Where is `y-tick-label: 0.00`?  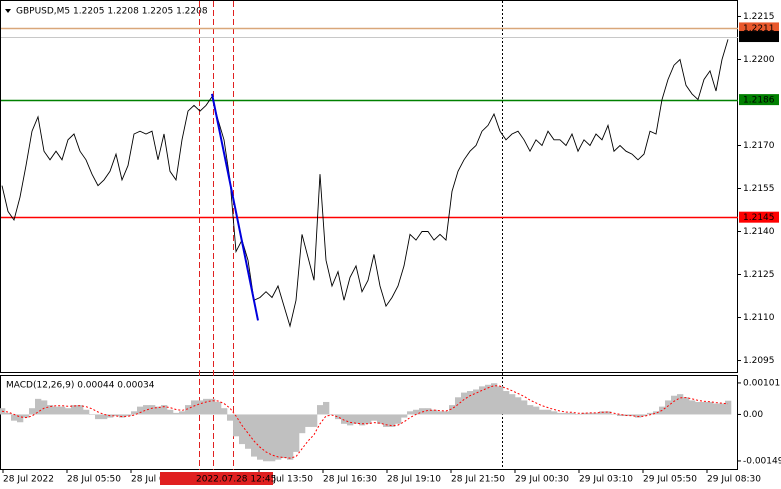 y-tick-label: 0.00 is located at coordinates (753, 415).